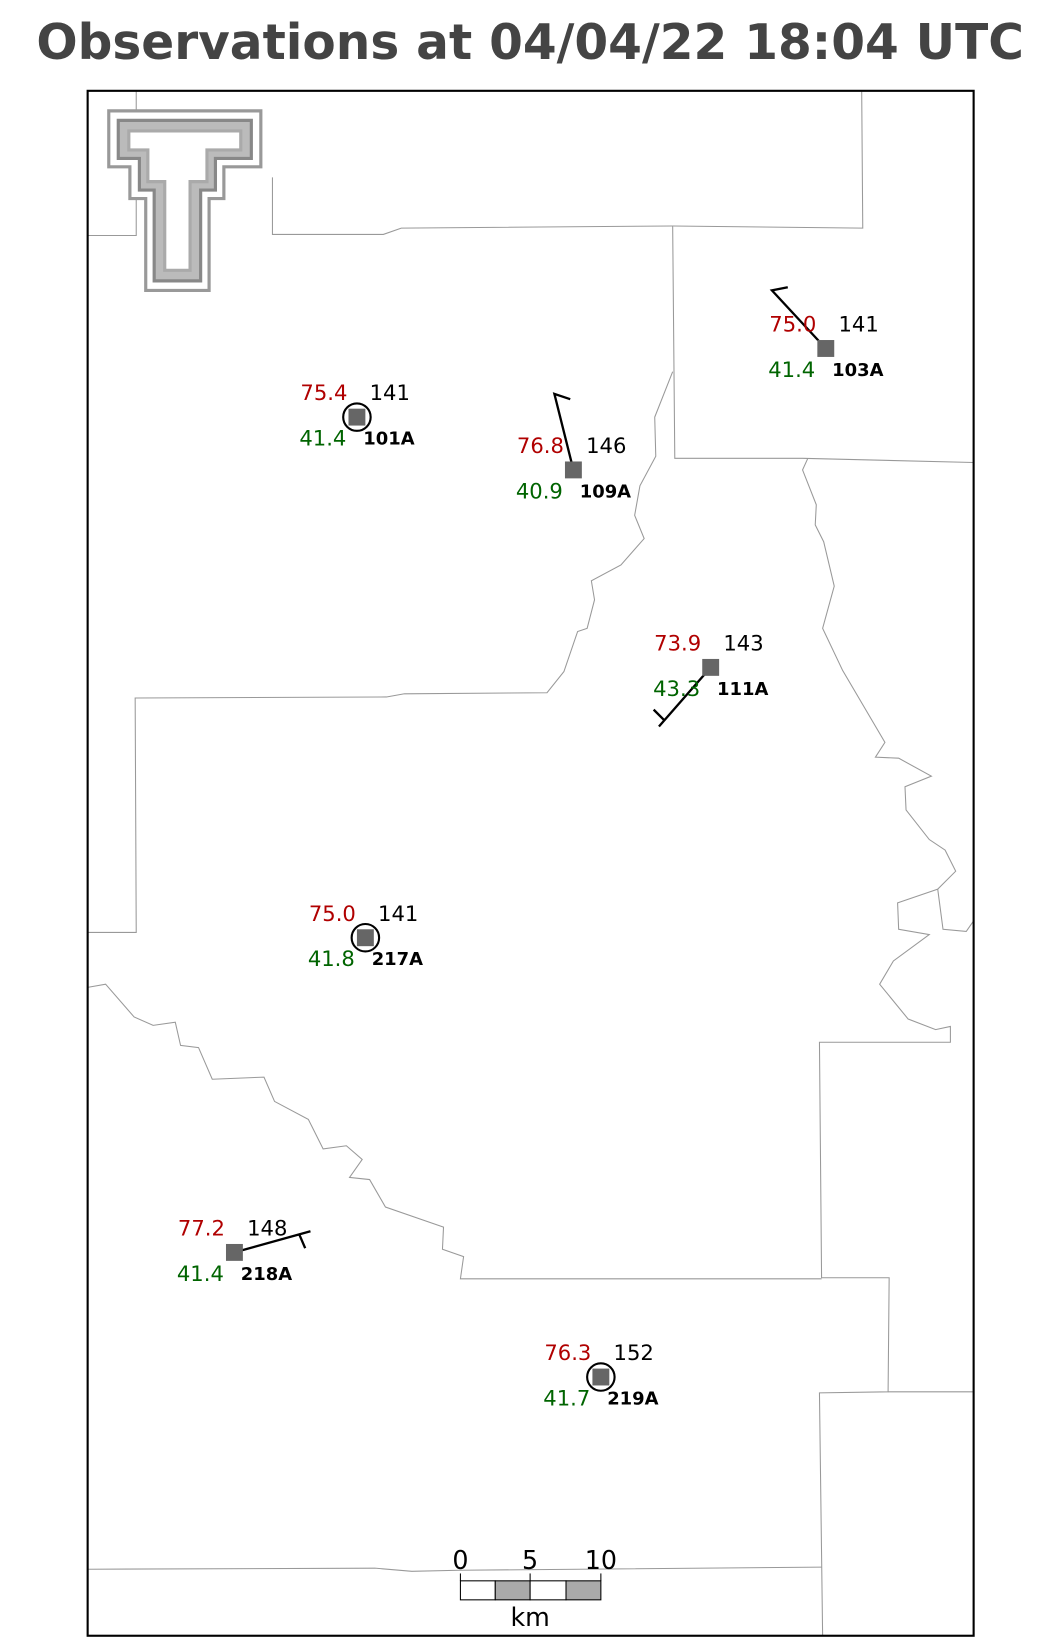  I want to click on station-109A: 76.8 146 40.9 109A, so click(573, 447).